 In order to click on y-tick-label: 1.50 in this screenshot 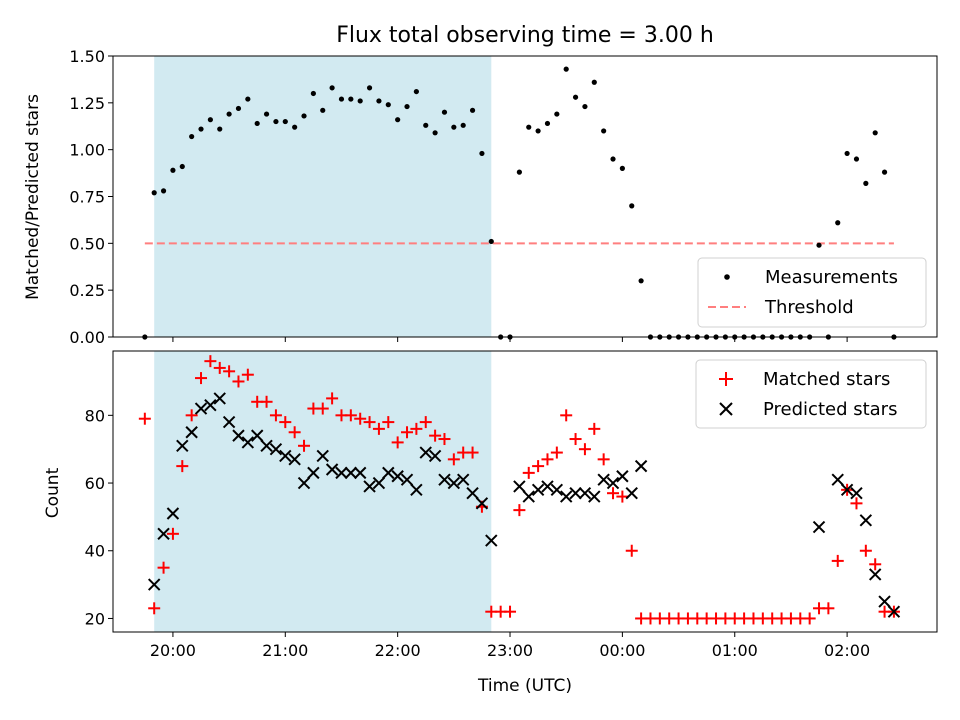, I will do `click(87, 56)`.